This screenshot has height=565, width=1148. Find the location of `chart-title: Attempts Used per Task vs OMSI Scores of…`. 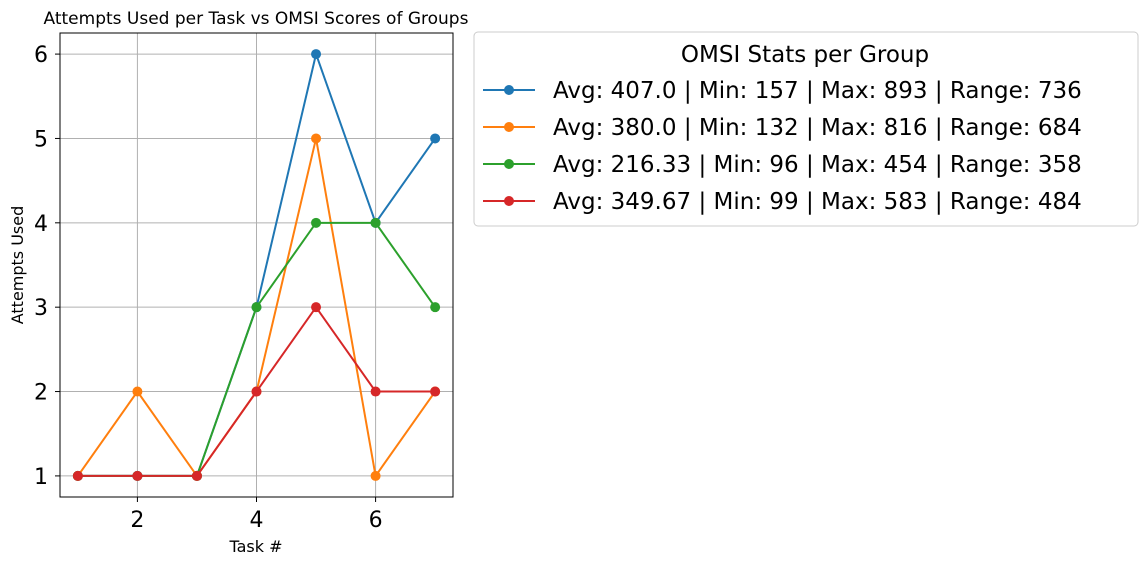

chart-title: Attempts Used per Task vs OMSI Scores of… is located at coordinates (256, 19).